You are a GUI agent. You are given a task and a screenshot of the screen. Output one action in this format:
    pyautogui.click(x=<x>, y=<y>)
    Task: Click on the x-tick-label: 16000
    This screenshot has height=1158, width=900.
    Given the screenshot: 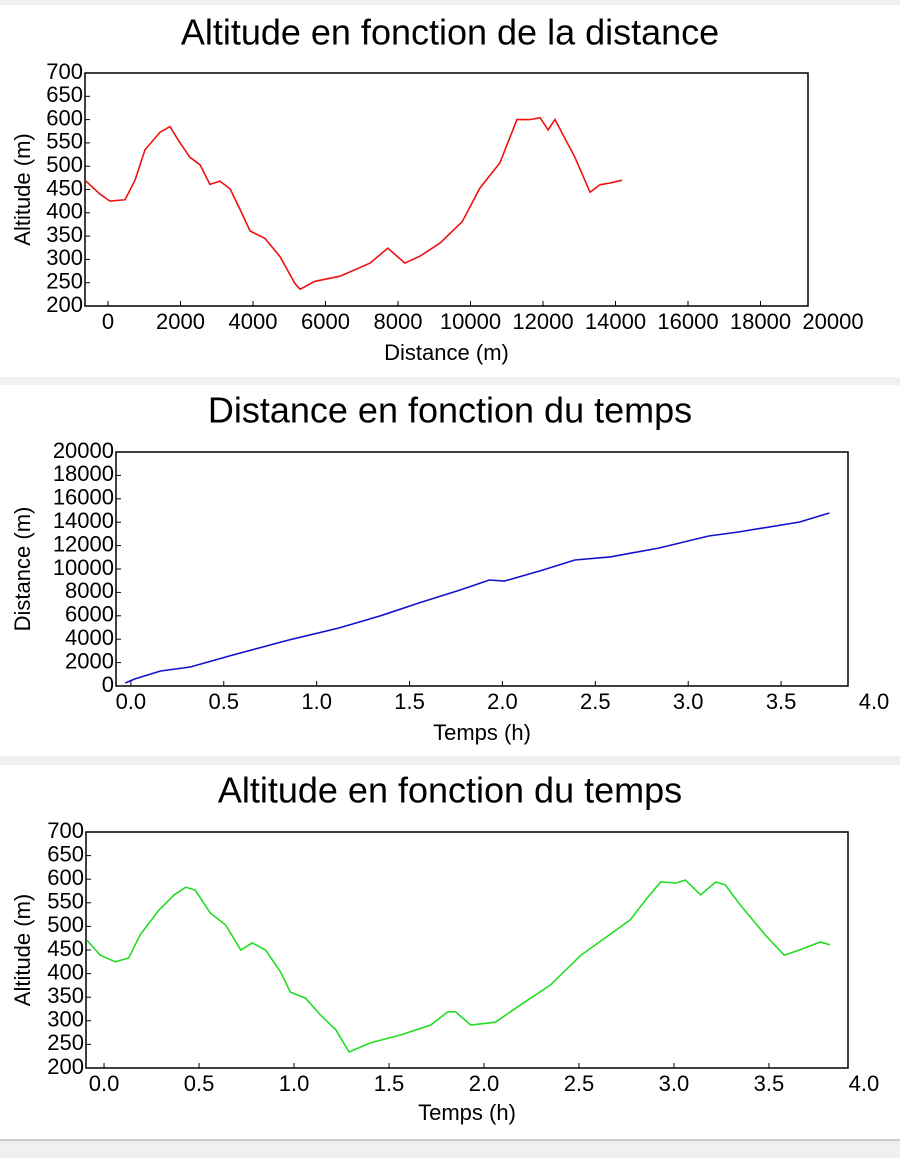 What is the action you would take?
    pyautogui.click(x=687, y=321)
    